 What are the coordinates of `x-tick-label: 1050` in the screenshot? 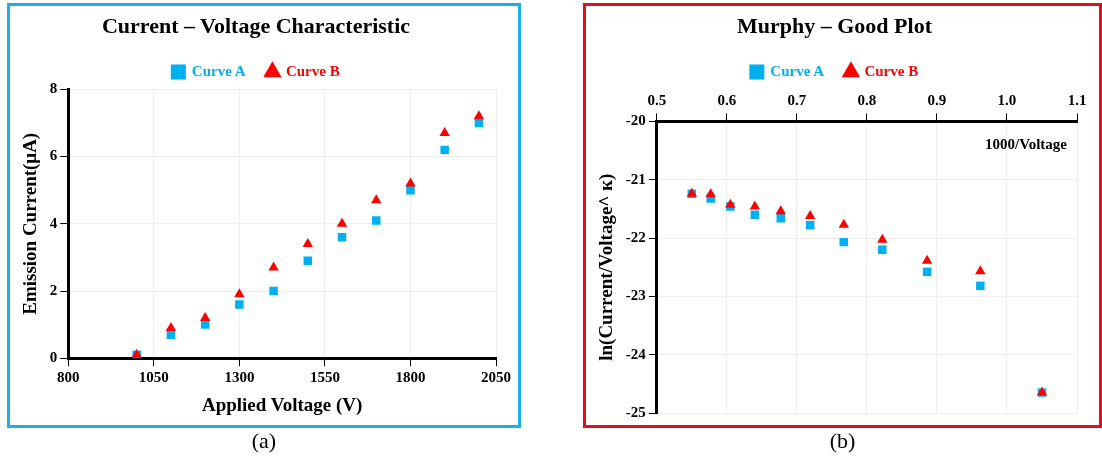 It's located at (153, 377).